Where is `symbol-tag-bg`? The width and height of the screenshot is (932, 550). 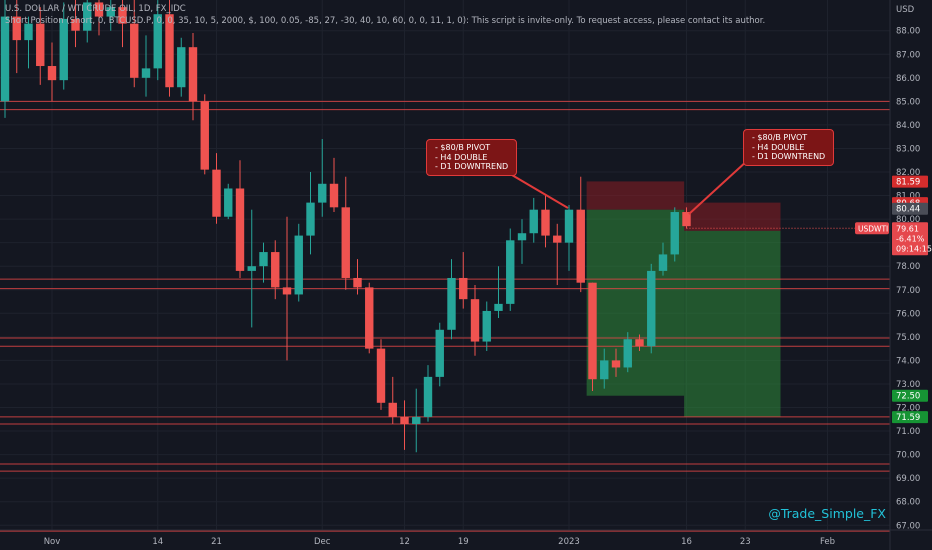 symbol-tag-bg is located at coordinates (872, 228).